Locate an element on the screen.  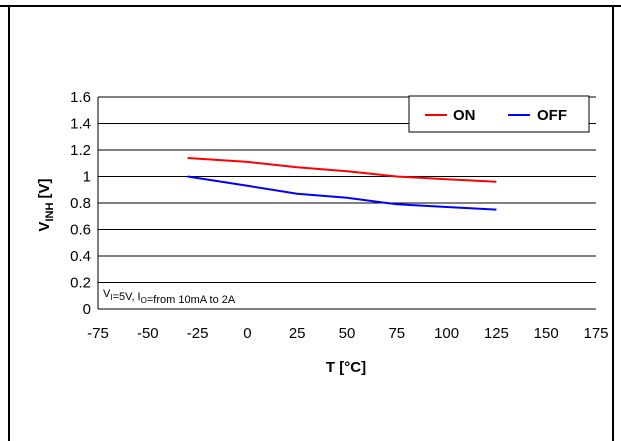
x-tick-label: -25 is located at coordinates (198, 333).